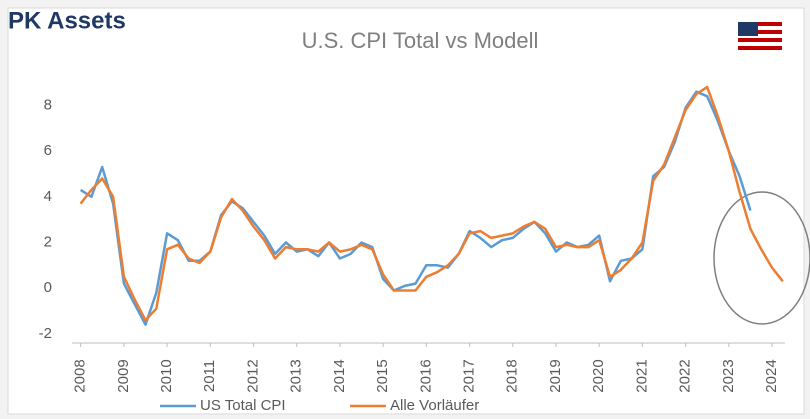 The image size is (810, 419). I want to click on x-tick-label: 2021, so click(641, 375).